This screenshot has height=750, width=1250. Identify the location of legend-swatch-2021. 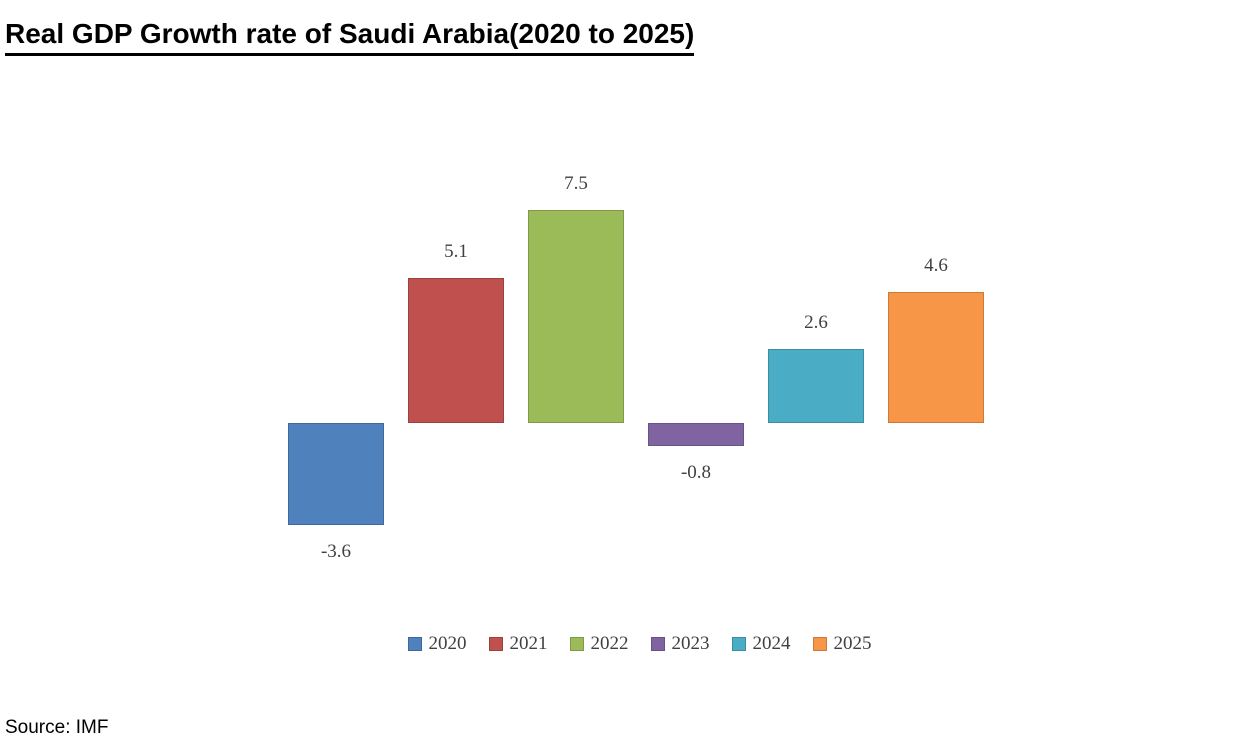
(495, 644).